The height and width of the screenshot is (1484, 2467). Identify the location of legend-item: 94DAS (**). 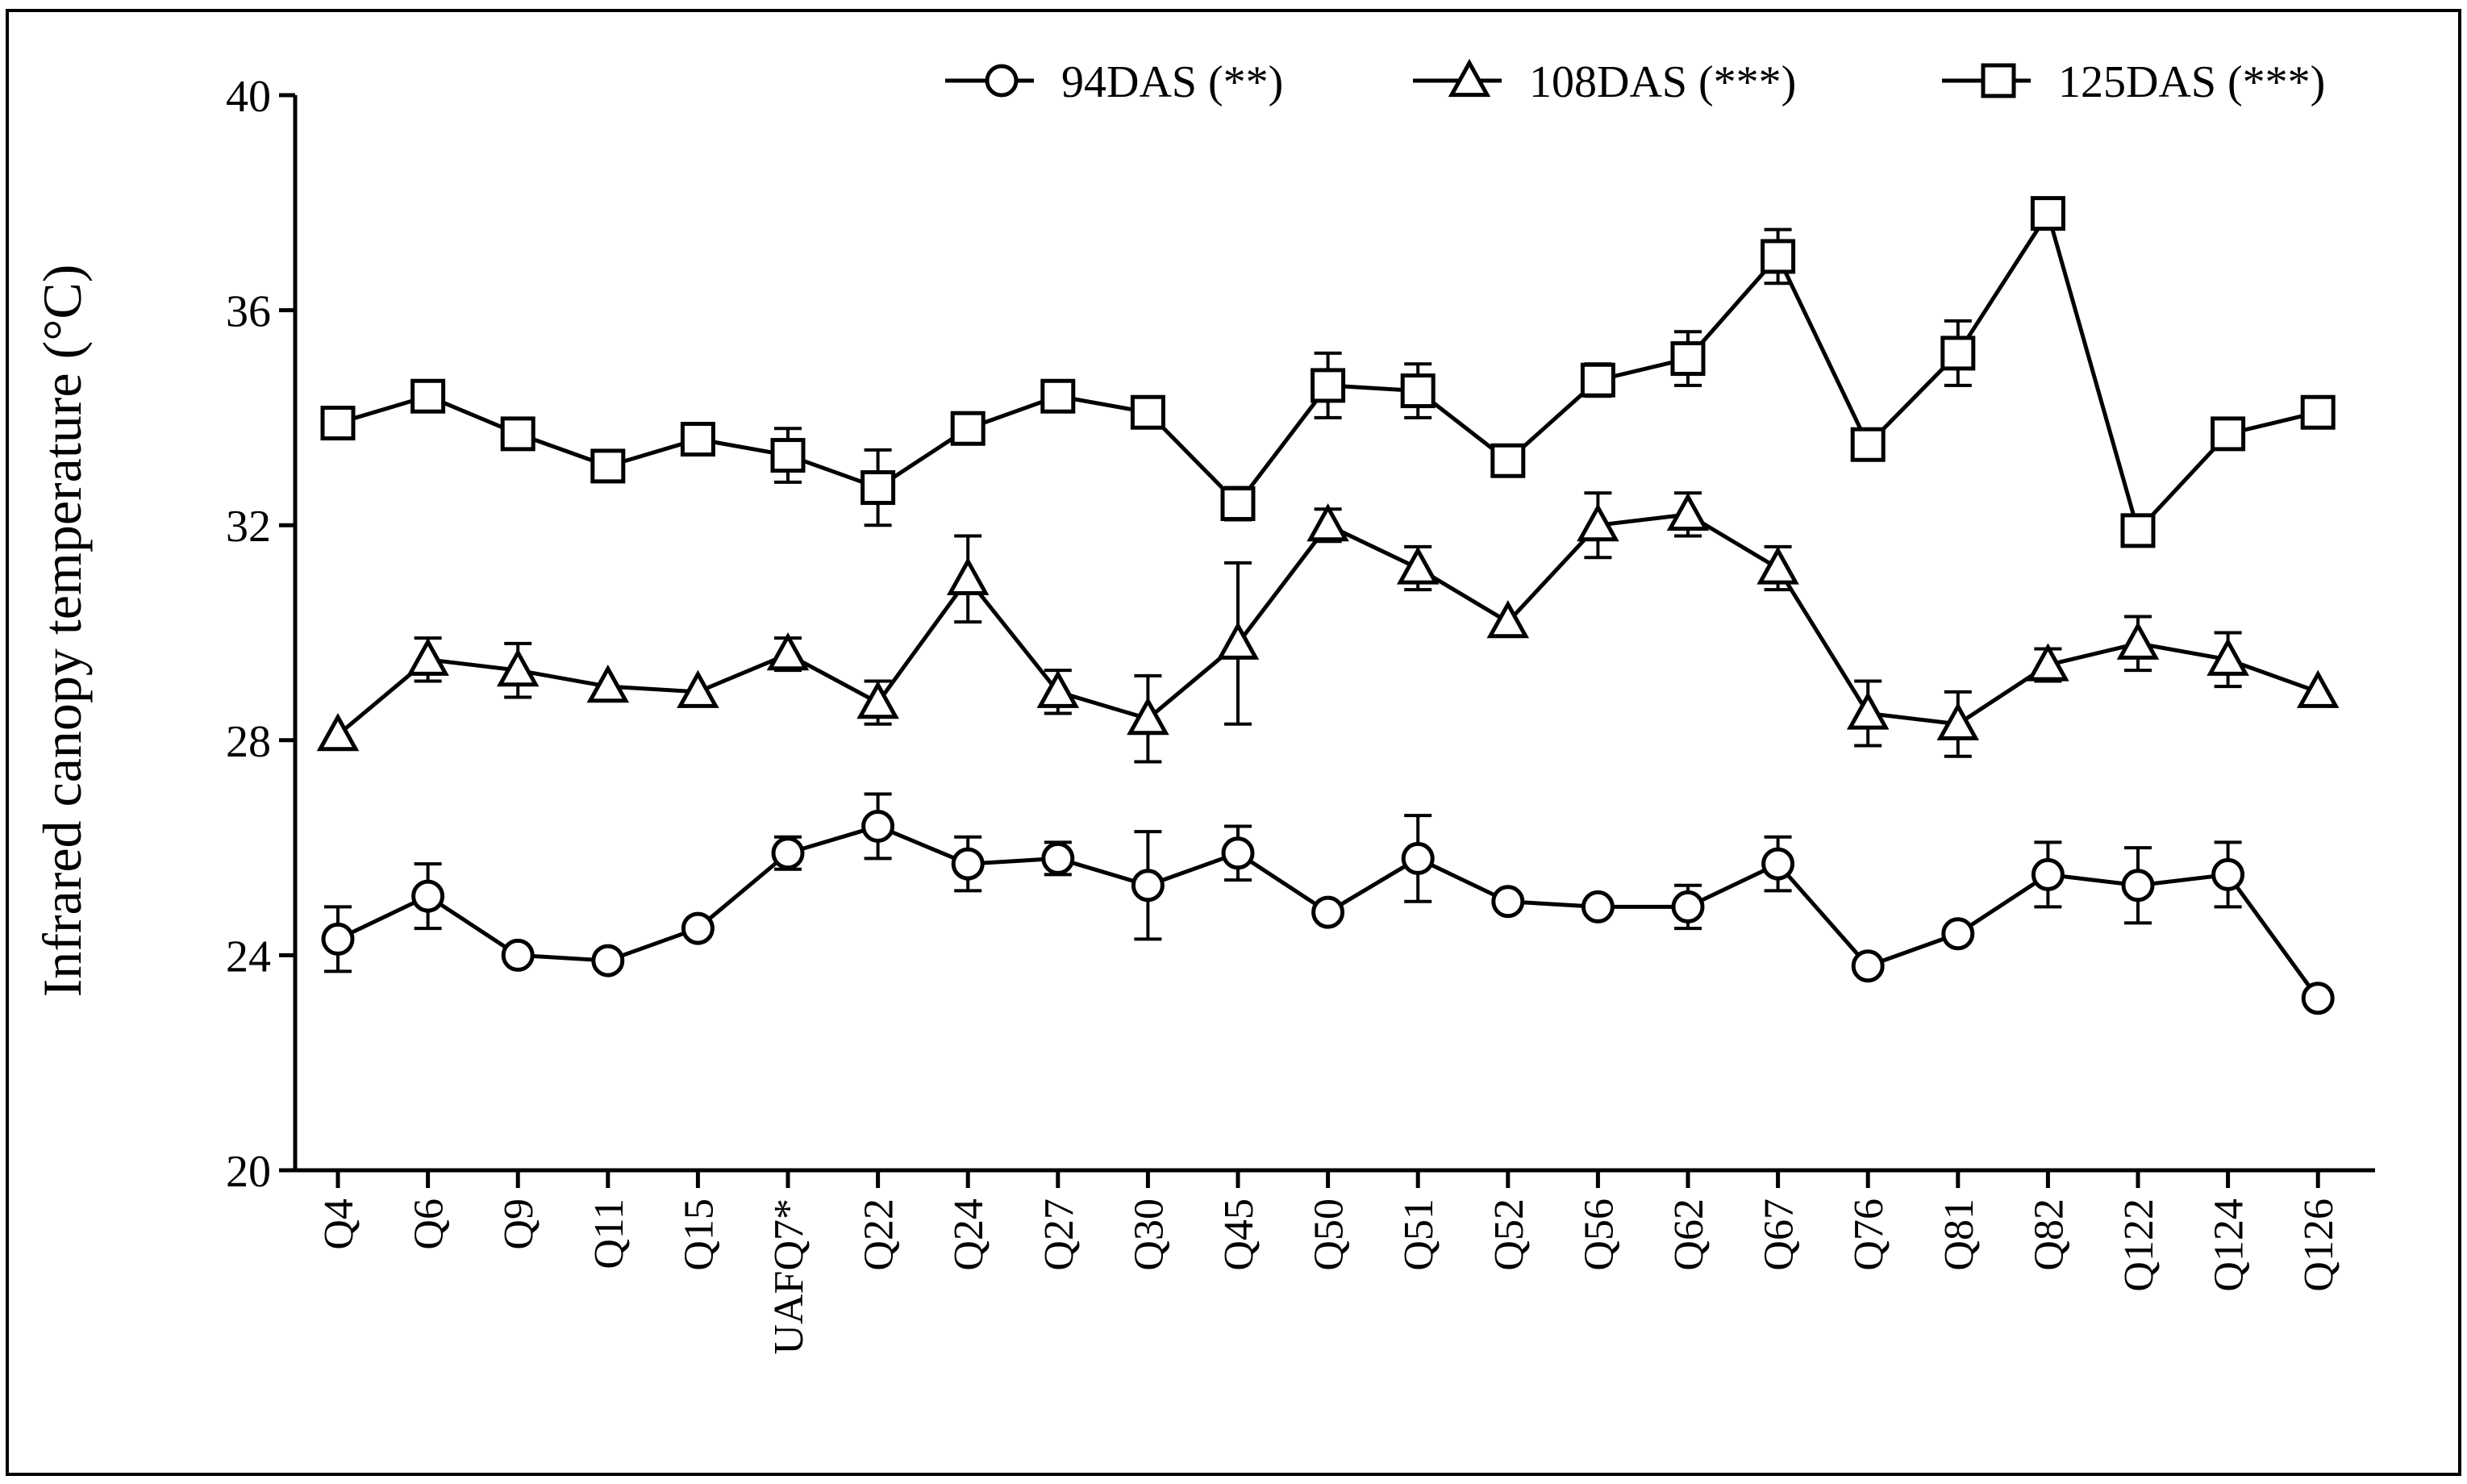
(1114, 82).